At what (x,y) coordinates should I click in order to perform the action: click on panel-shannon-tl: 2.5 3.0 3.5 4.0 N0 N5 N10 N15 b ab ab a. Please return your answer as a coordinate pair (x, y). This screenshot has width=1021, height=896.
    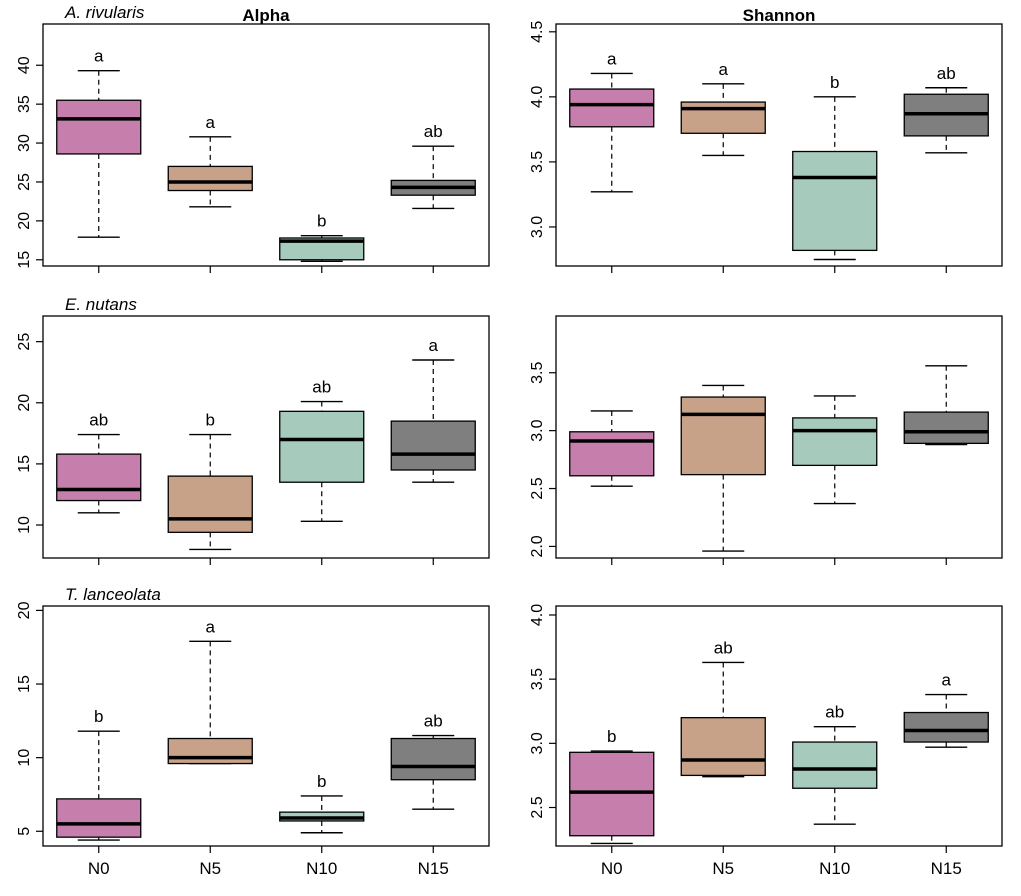
    Looking at the image, I should click on (766, 741).